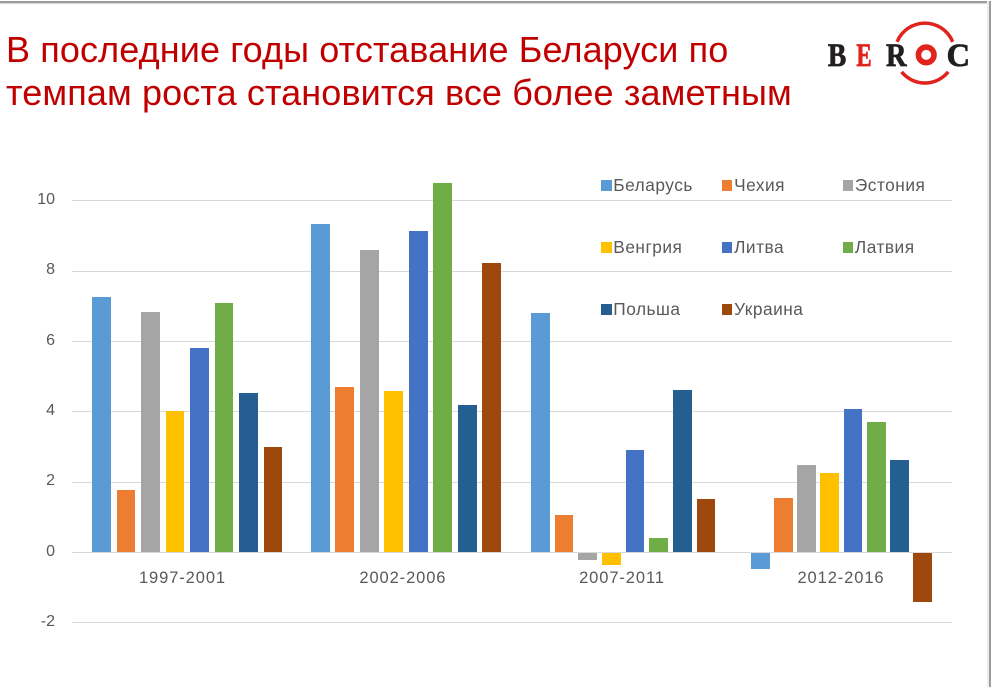 The height and width of the screenshot is (687, 991). What do you see at coordinates (837, 56) in the screenshot?
I see `svg-text: B` at bounding box center [837, 56].